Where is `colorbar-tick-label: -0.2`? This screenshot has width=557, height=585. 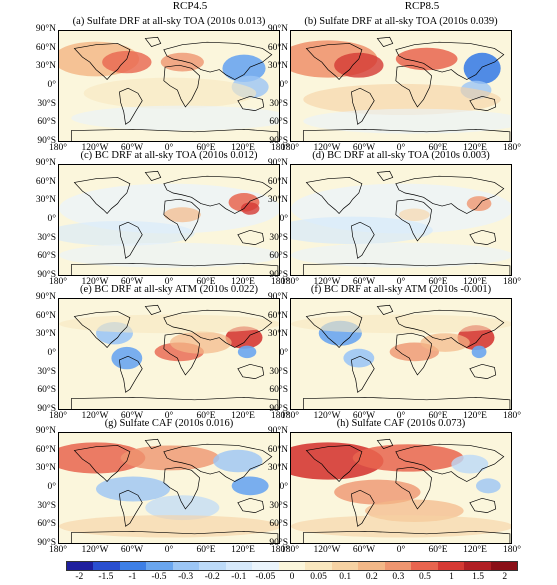
colorbar-tick-label: -0.2 is located at coordinates (212, 577).